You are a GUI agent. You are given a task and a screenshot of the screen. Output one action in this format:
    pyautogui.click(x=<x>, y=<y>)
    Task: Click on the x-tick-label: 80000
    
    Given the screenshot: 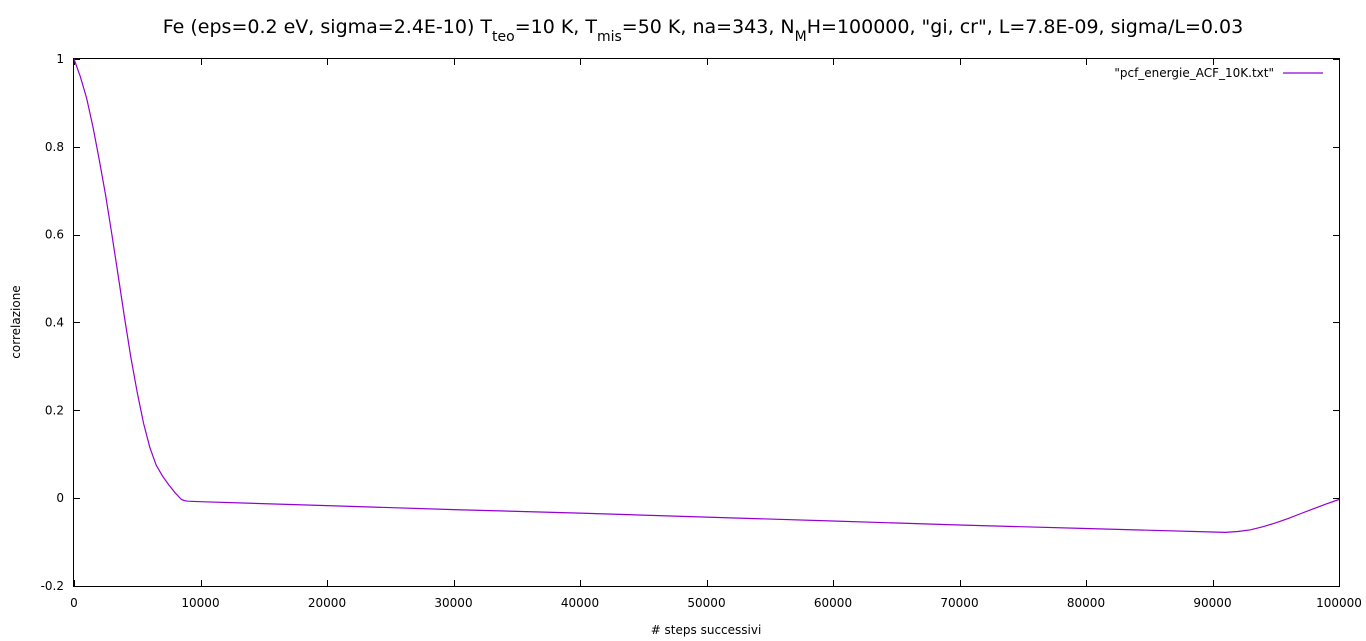 What is the action you would take?
    pyautogui.click(x=1086, y=603)
    